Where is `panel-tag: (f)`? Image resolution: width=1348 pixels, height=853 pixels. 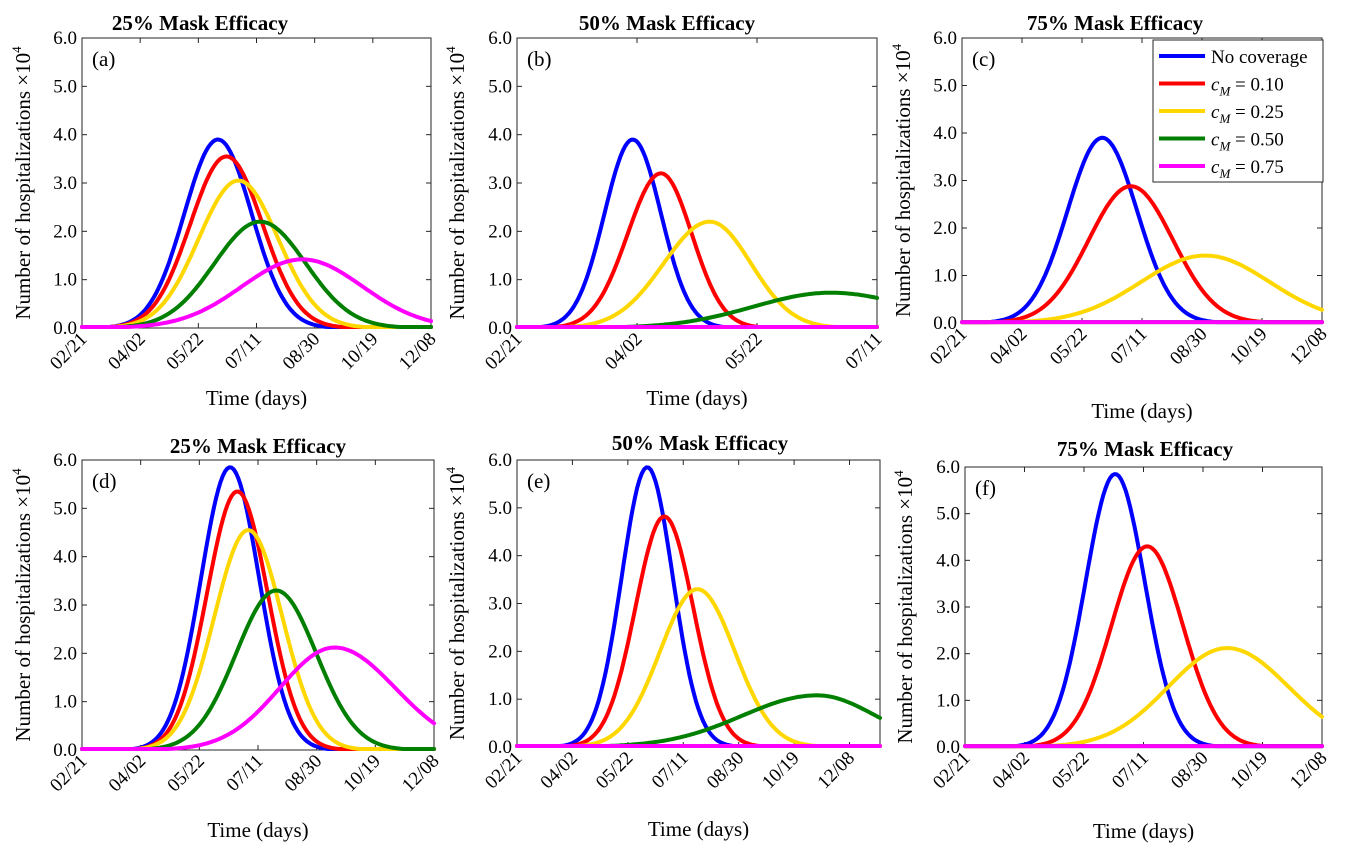
panel-tag: (f) is located at coordinates (985, 488).